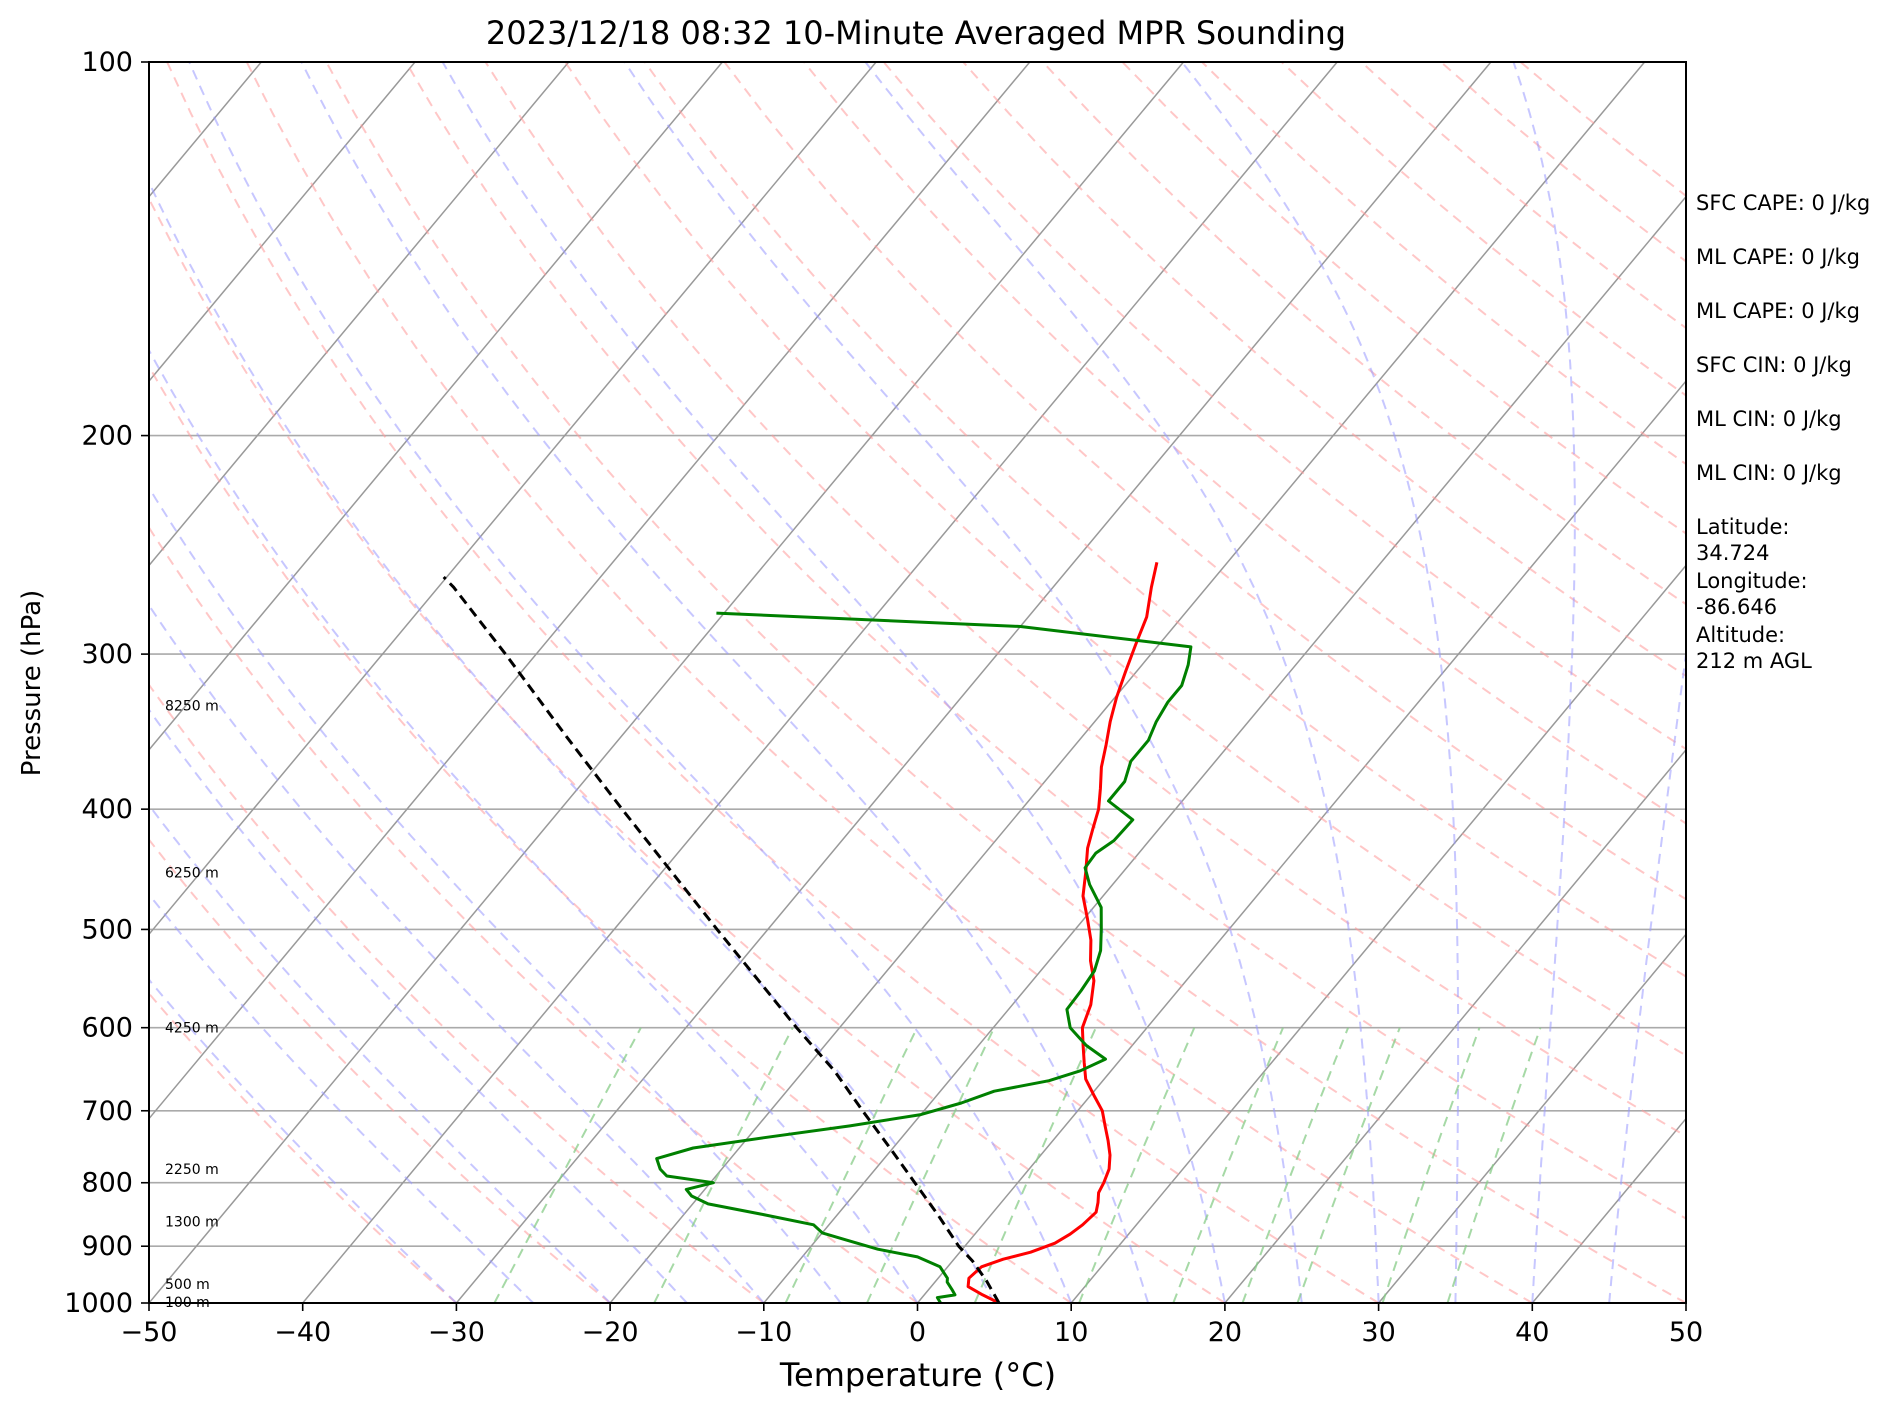 This screenshot has height=1406, width=1893. What do you see at coordinates (1532, 1332) in the screenshot?
I see `x-tick-label: 40` at bounding box center [1532, 1332].